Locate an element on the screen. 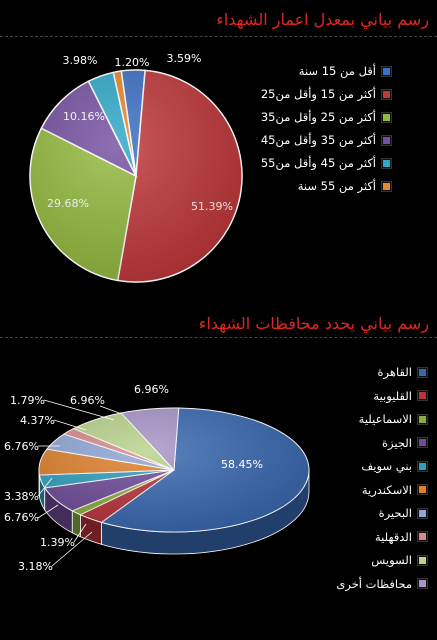  legend1-item-5: أكثر من 55 سنة is located at coordinates (344, 186).